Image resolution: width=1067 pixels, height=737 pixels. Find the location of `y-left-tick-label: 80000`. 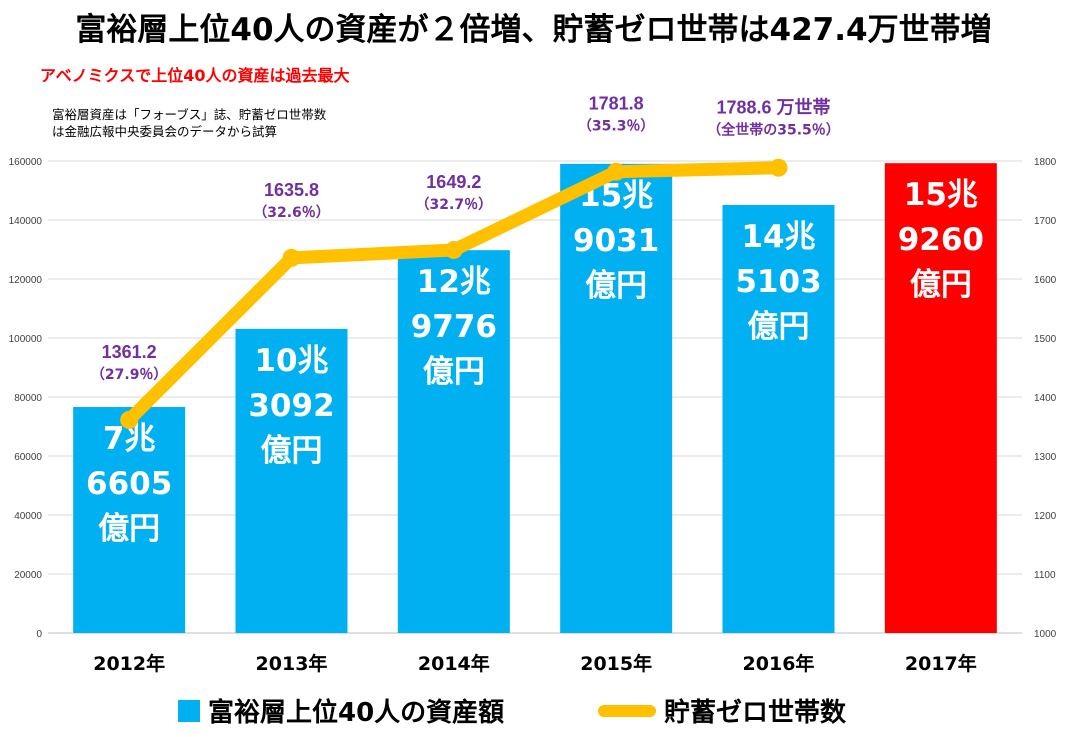

y-left-tick-label: 80000 is located at coordinates (28, 398).